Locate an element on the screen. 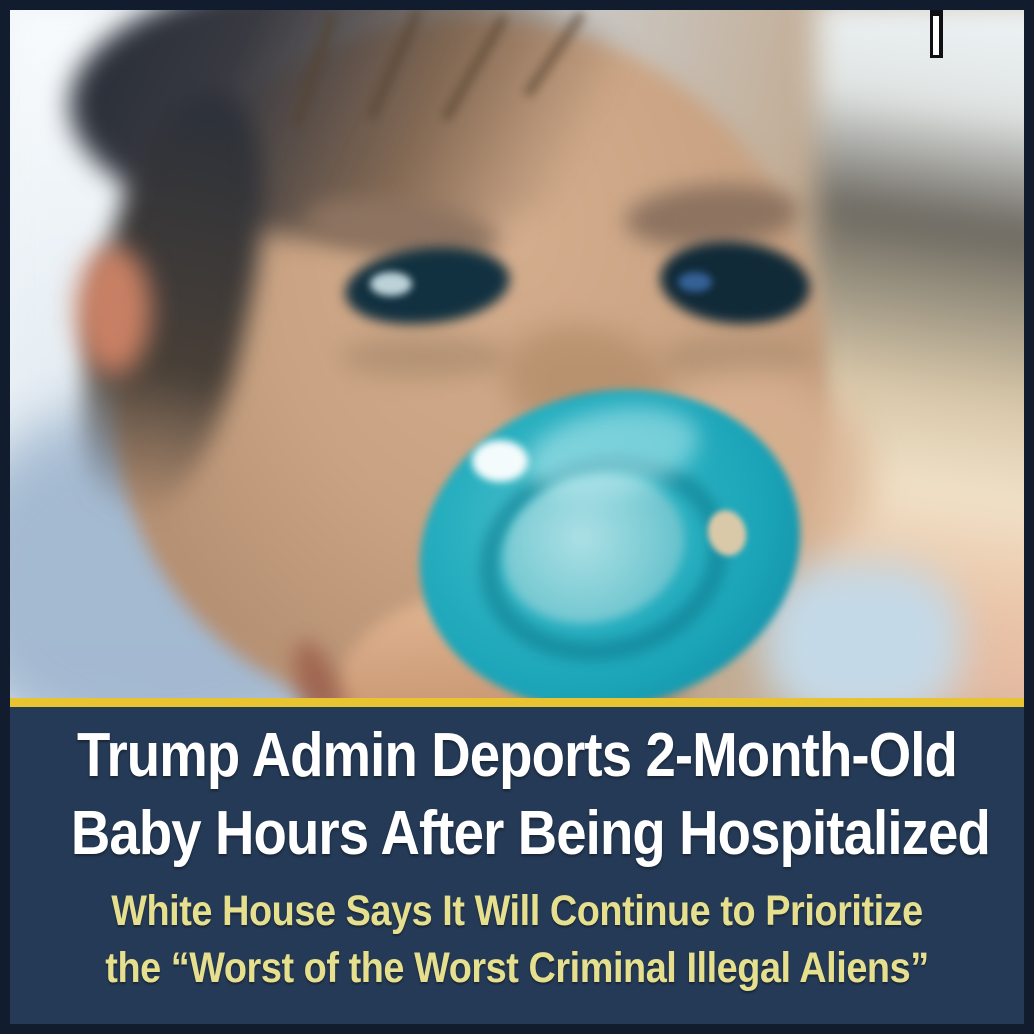 The height and width of the screenshot is (1034, 1034). gold-divider is located at coordinates (517, 702).